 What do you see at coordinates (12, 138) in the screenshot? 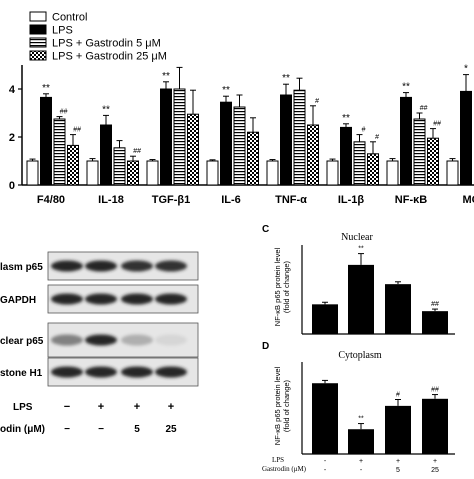
I see `y-tick-label: 2` at bounding box center [12, 138].